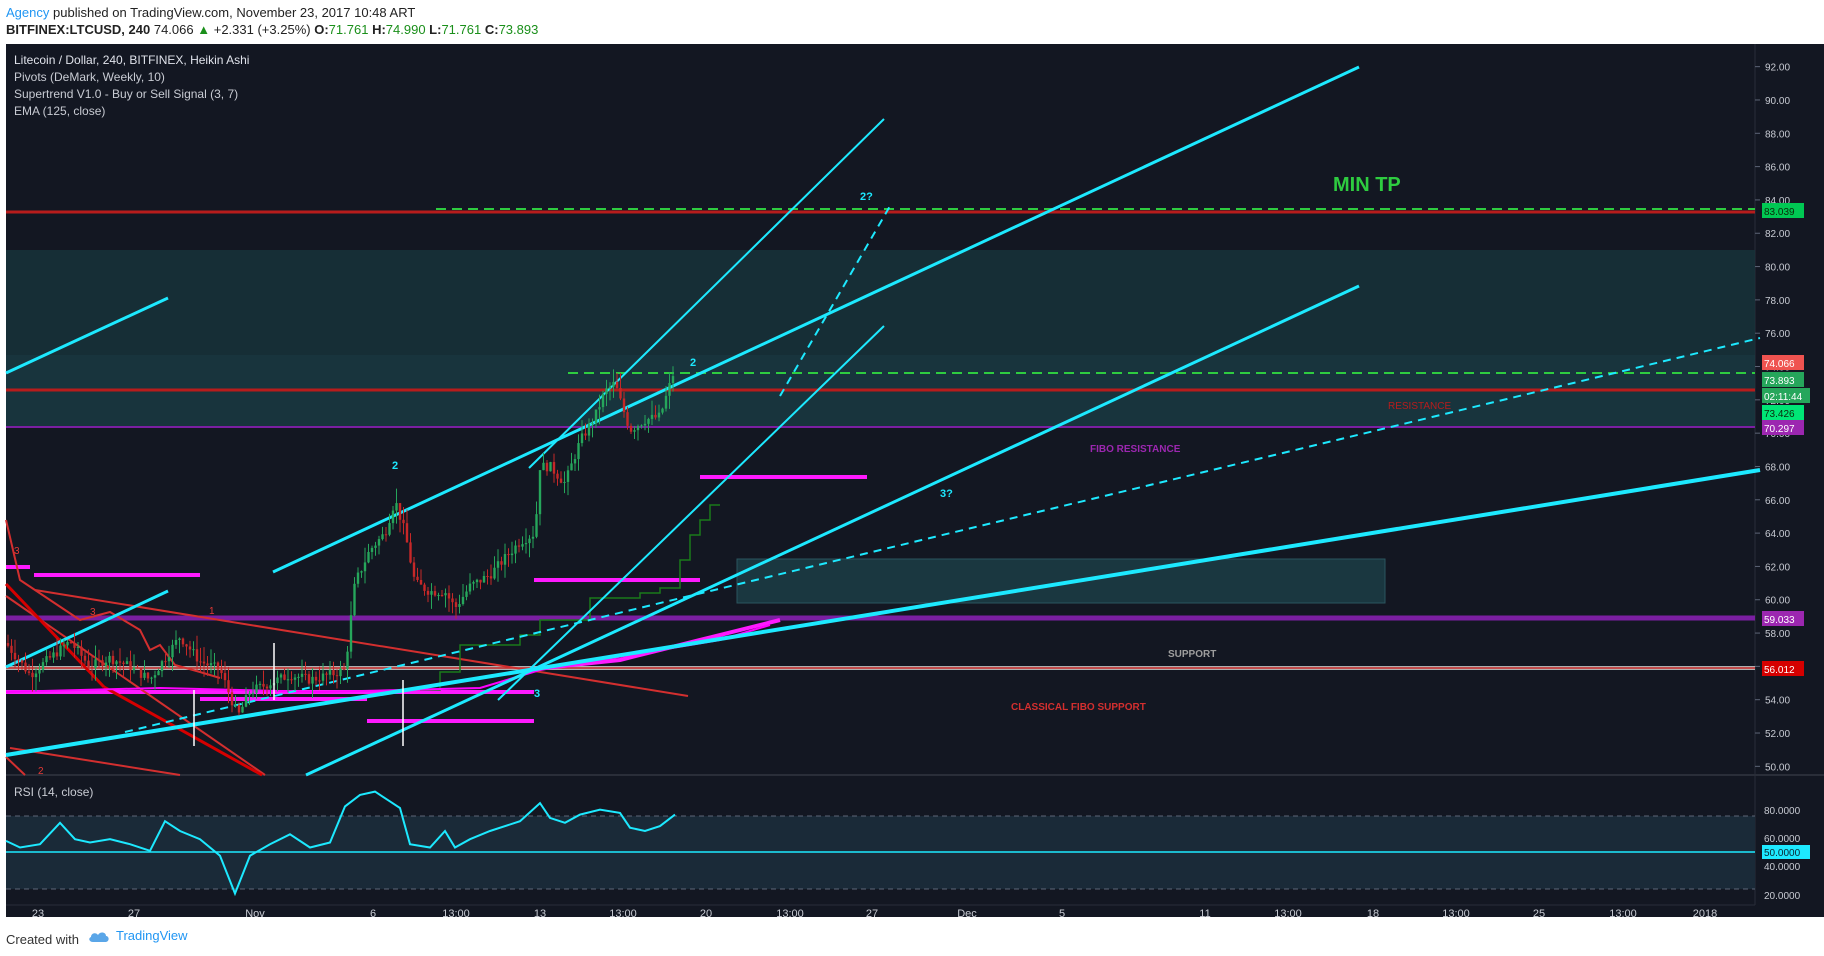 The image size is (1824, 956). Describe the element at coordinates (340, 843) in the screenshot. I see `rsi-line` at that location.